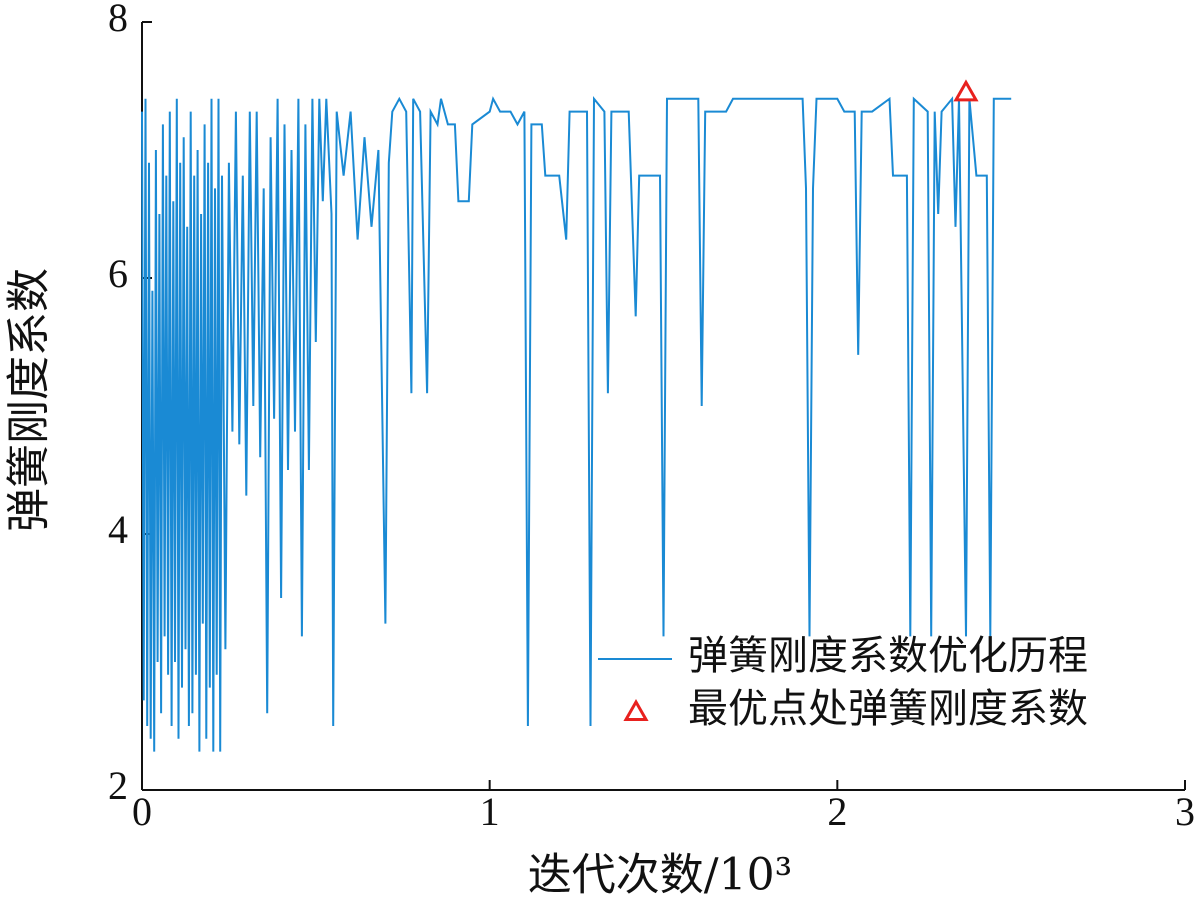 The width and height of the screenshot is (1200, 914). I want to click on x-tick-label: 3, so click(1185, 811).